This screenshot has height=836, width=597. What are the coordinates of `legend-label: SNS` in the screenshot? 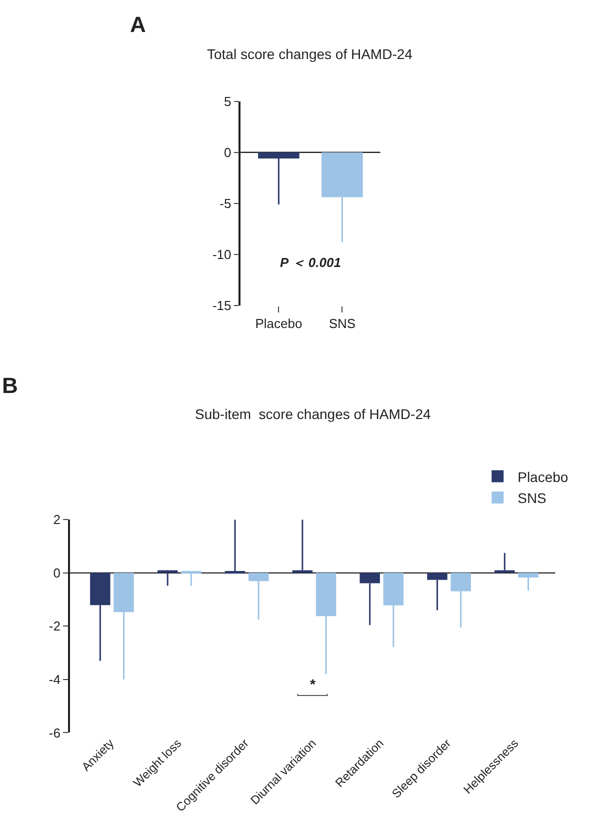 It's located at (532, 498).